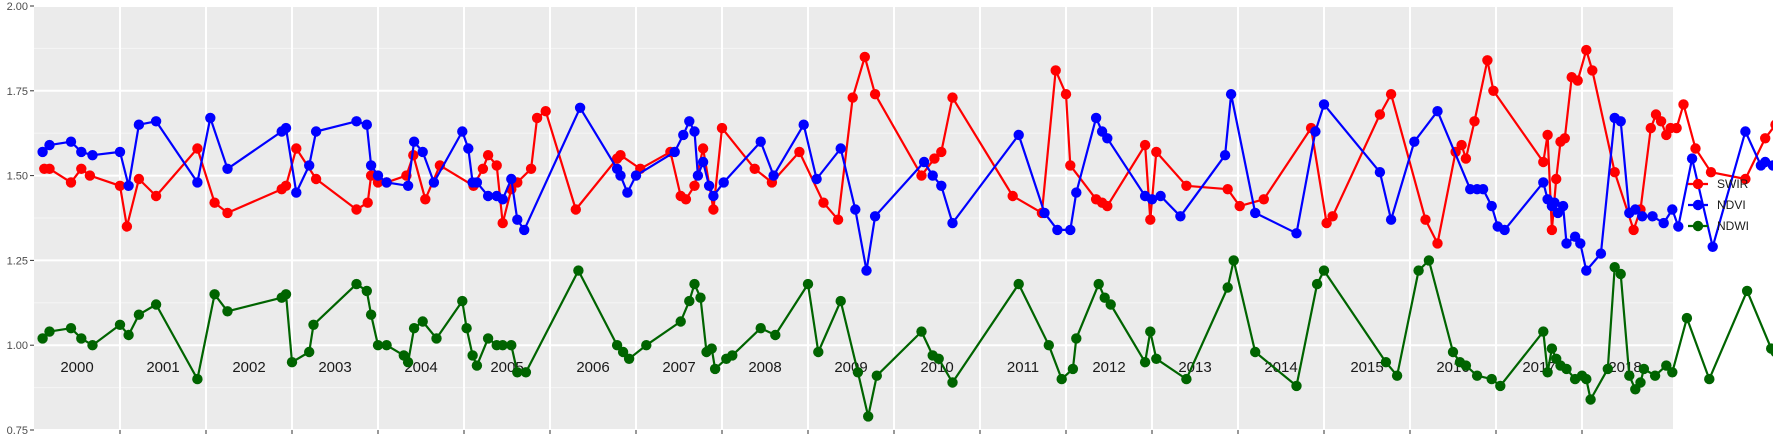  What do you see at coordinates (17, 346) in the screenshot?
I see `y-tick-label: 1.00` at bounding box center [17, 346].